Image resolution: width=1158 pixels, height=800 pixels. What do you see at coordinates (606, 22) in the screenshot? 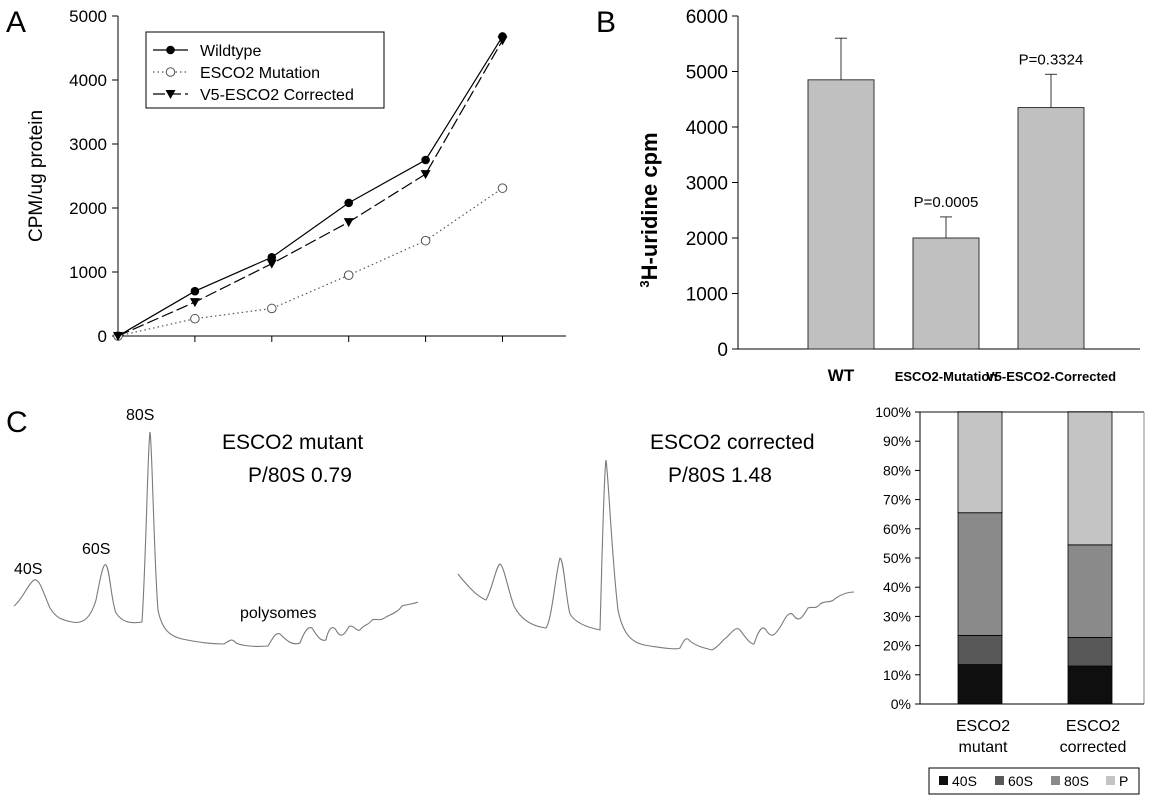
I see `panel-letter-b: B` at bounding box center [606, 22].